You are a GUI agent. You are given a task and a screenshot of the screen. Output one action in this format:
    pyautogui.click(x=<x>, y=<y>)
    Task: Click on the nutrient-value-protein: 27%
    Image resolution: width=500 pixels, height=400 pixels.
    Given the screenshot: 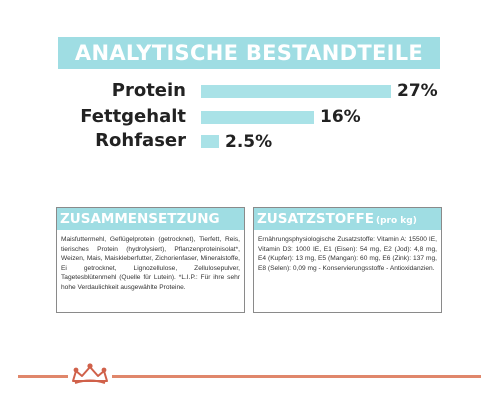 What is the action you would take?
    pyautogui.click(x=417, y=91)
    